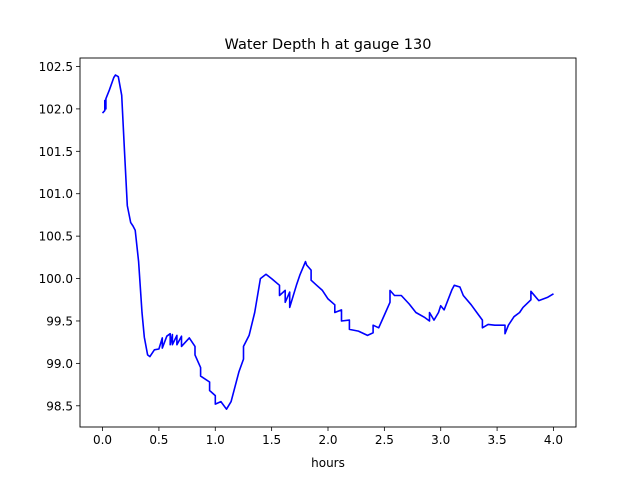 The image size is (640, 480). I want to click on x-axis: 0.0 0.5 1.0 1.5 2.0 2.5 3.0 3.5 4.0, so click(328, 437).